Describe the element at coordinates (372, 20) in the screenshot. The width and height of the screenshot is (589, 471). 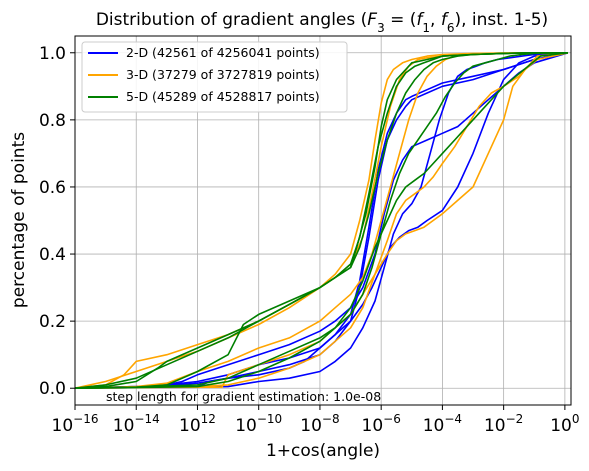
I see `title-var-f: F` at that location.